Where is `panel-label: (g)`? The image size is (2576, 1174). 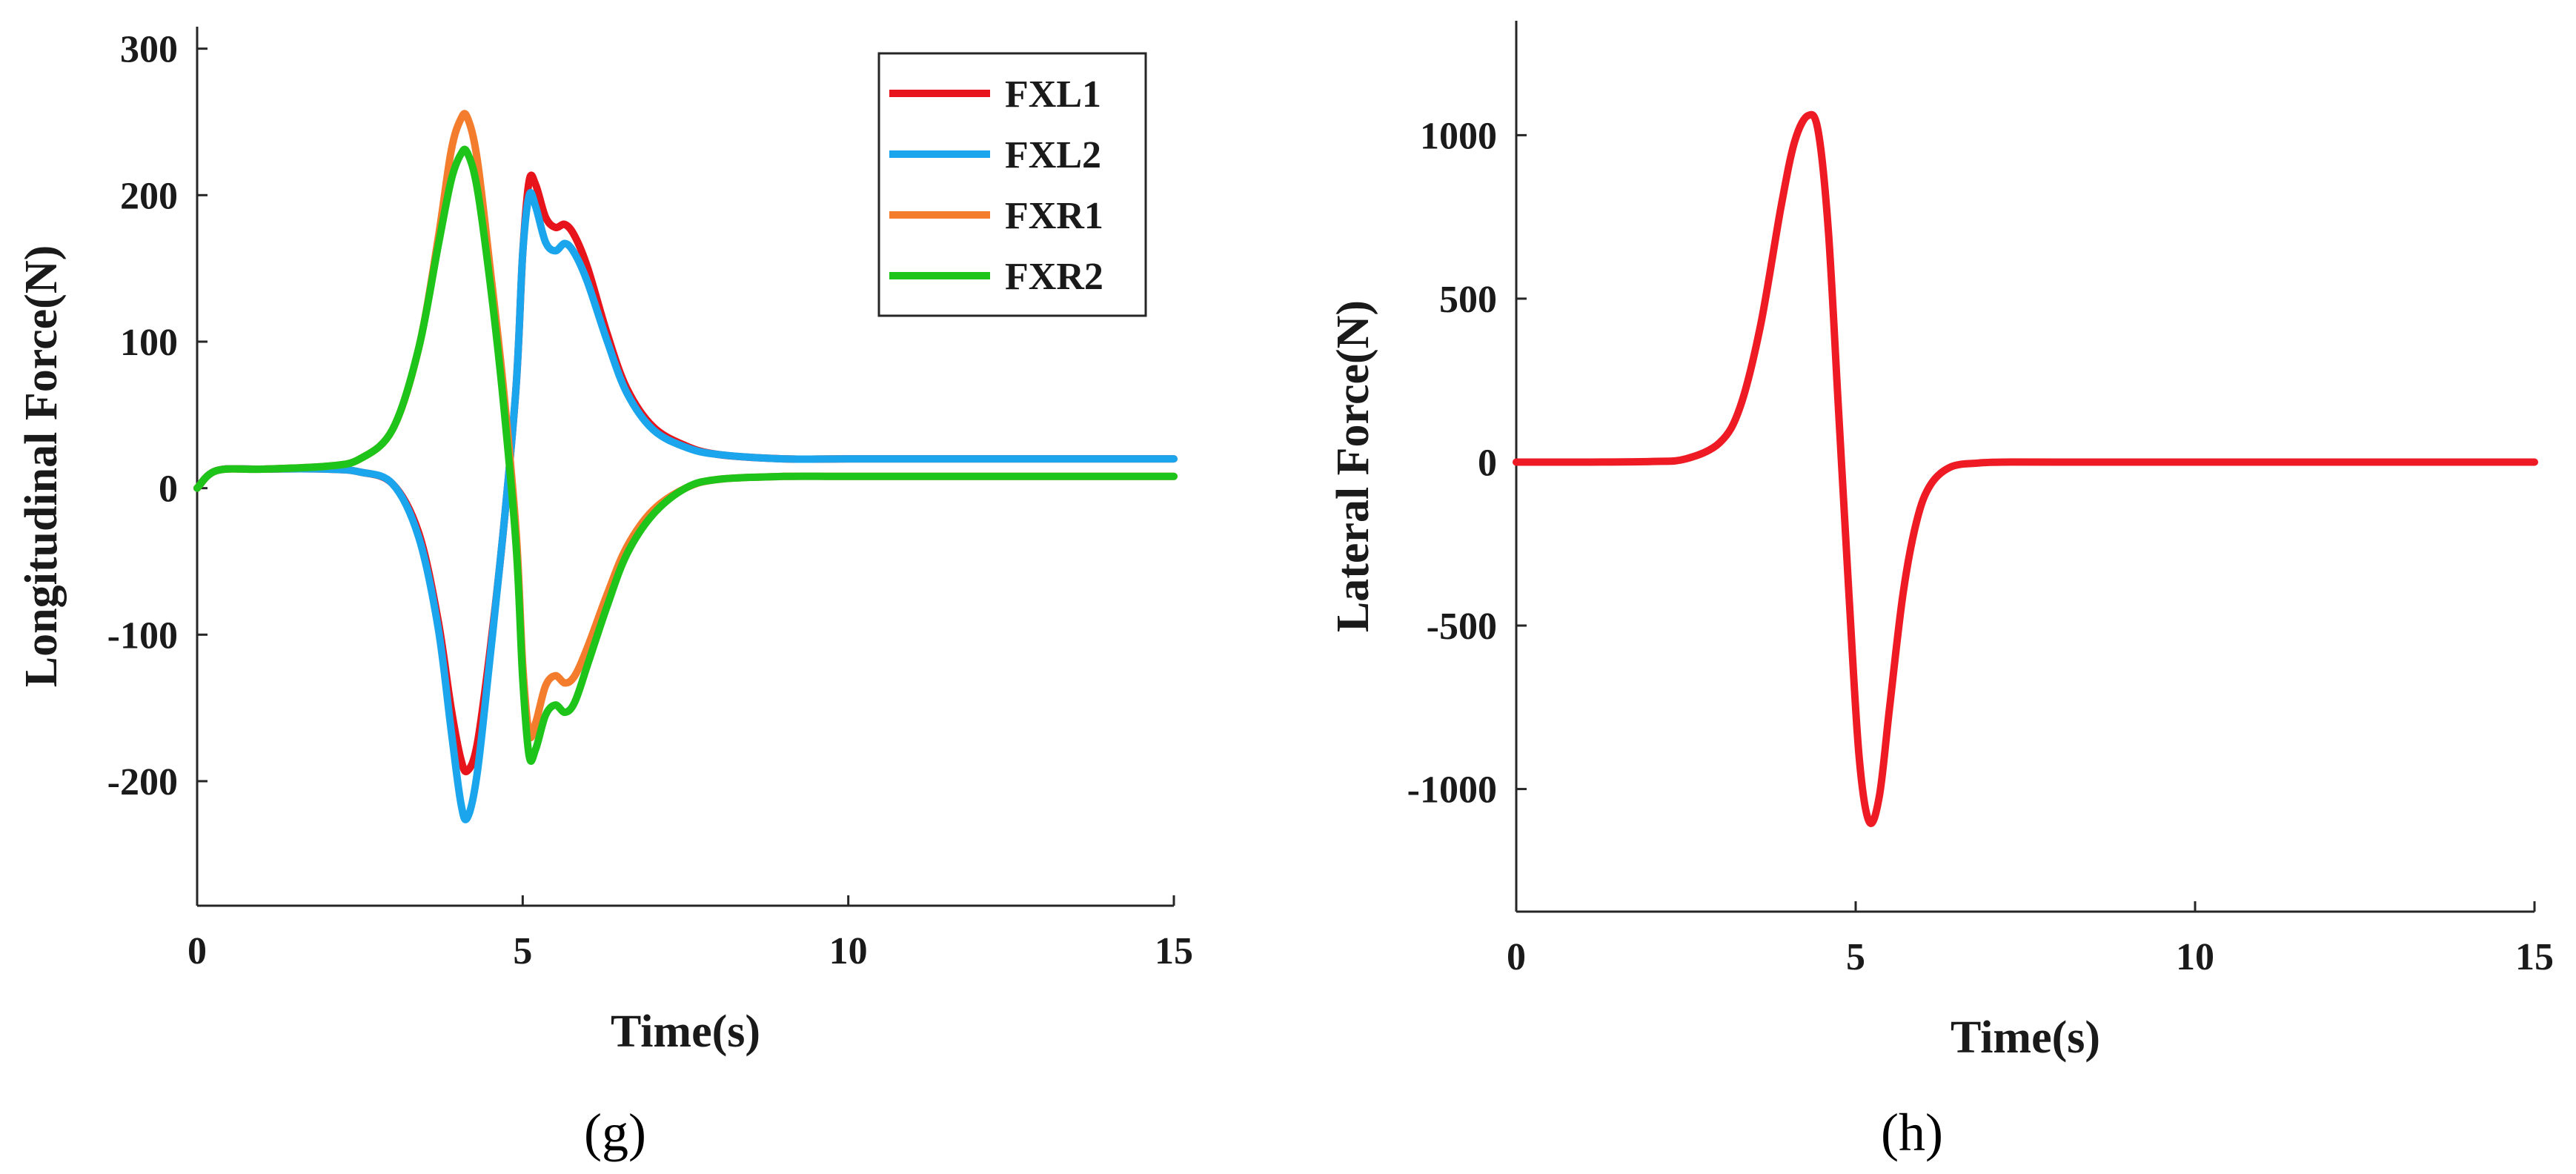 panel-label: (g) is located at coordinates (615, 1132).